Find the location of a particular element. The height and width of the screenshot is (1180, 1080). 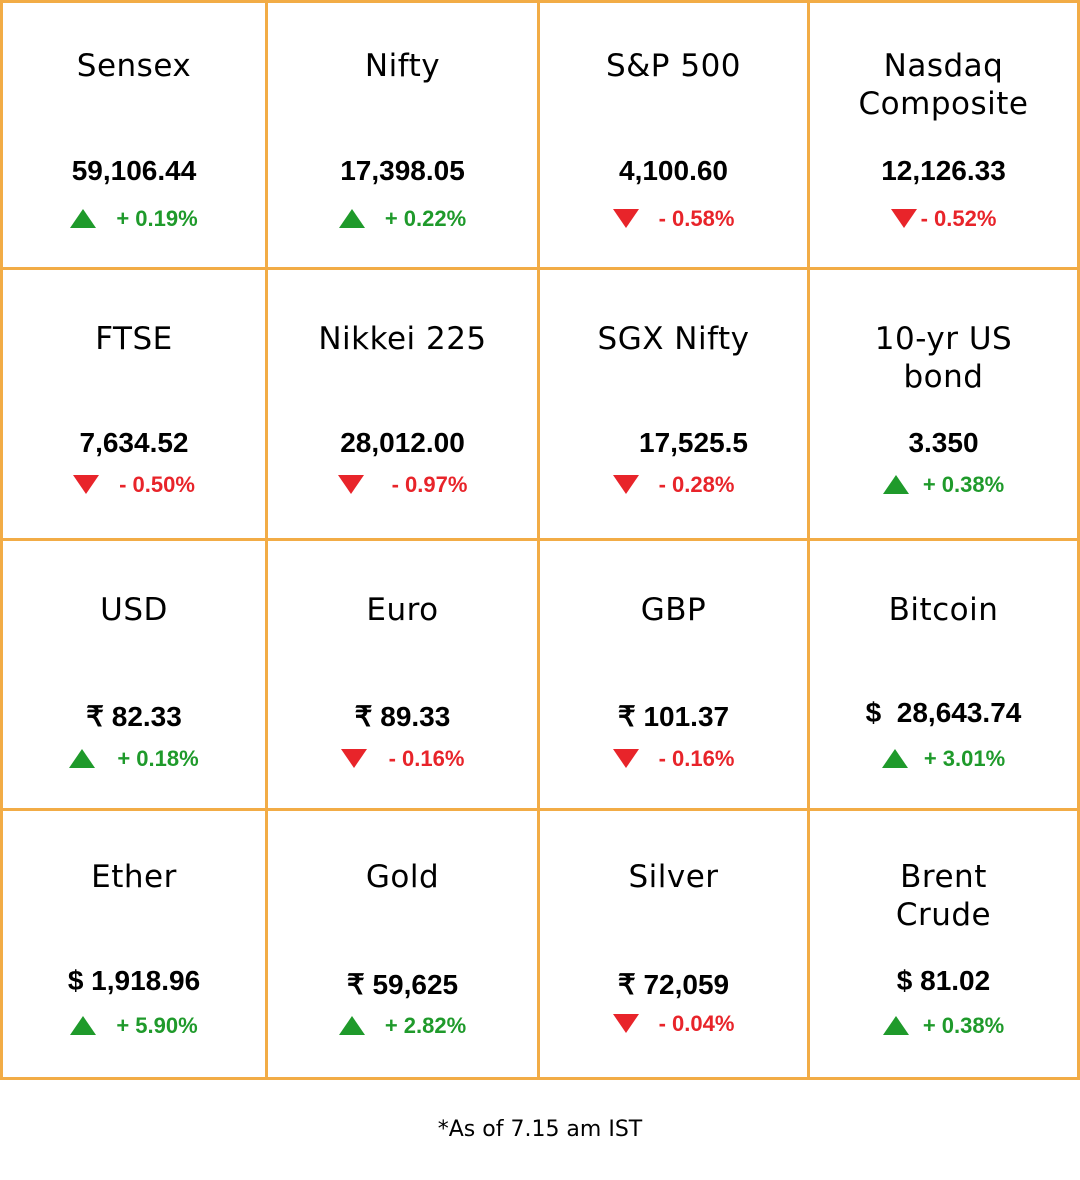

tile-value: 17,525.5 is located at coordinates (693, 442).